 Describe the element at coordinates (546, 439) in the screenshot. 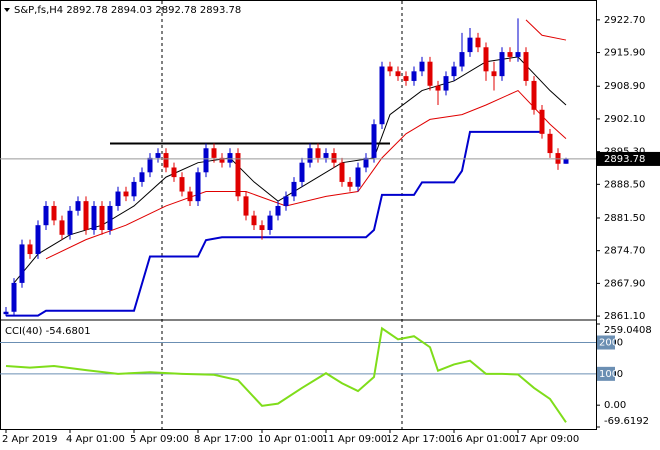

I see `x-tick-label: 17 Apr 09:00` at that location.